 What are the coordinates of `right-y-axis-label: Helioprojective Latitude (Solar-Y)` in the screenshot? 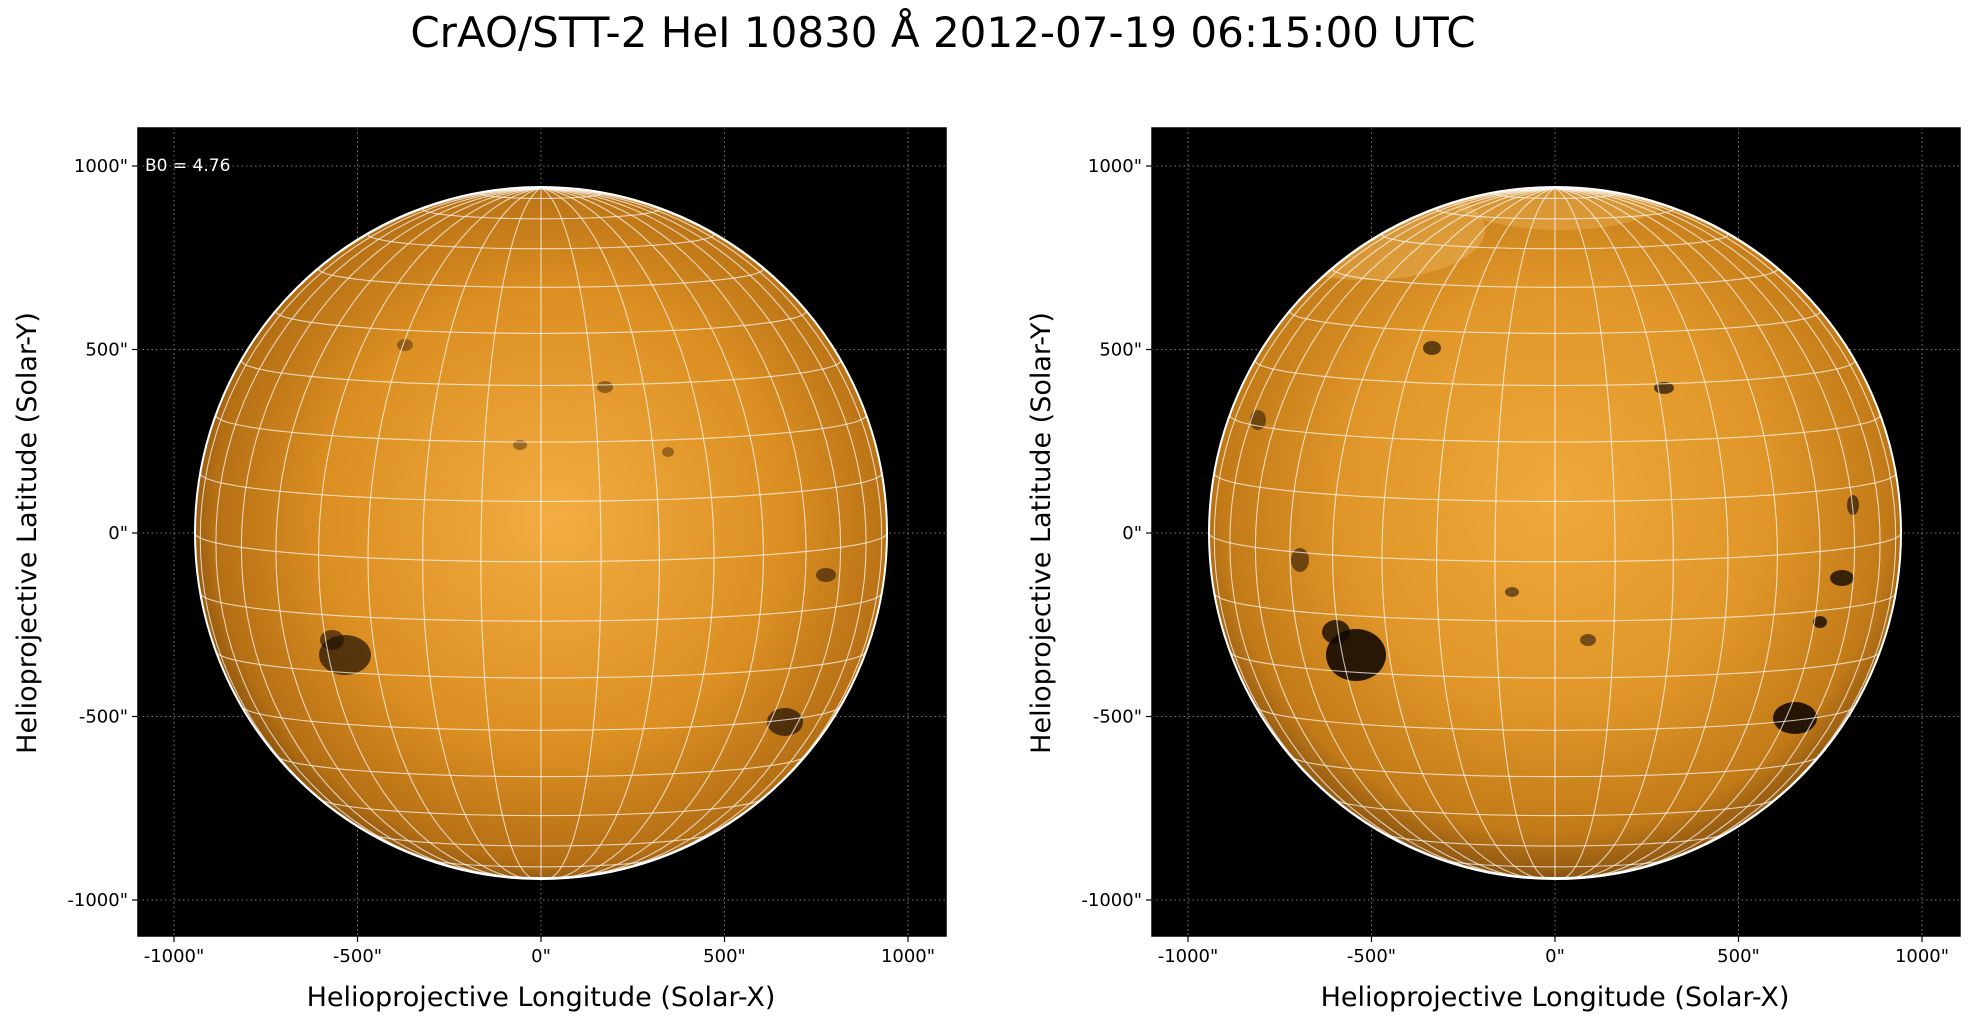 It's located at (1041, 533).